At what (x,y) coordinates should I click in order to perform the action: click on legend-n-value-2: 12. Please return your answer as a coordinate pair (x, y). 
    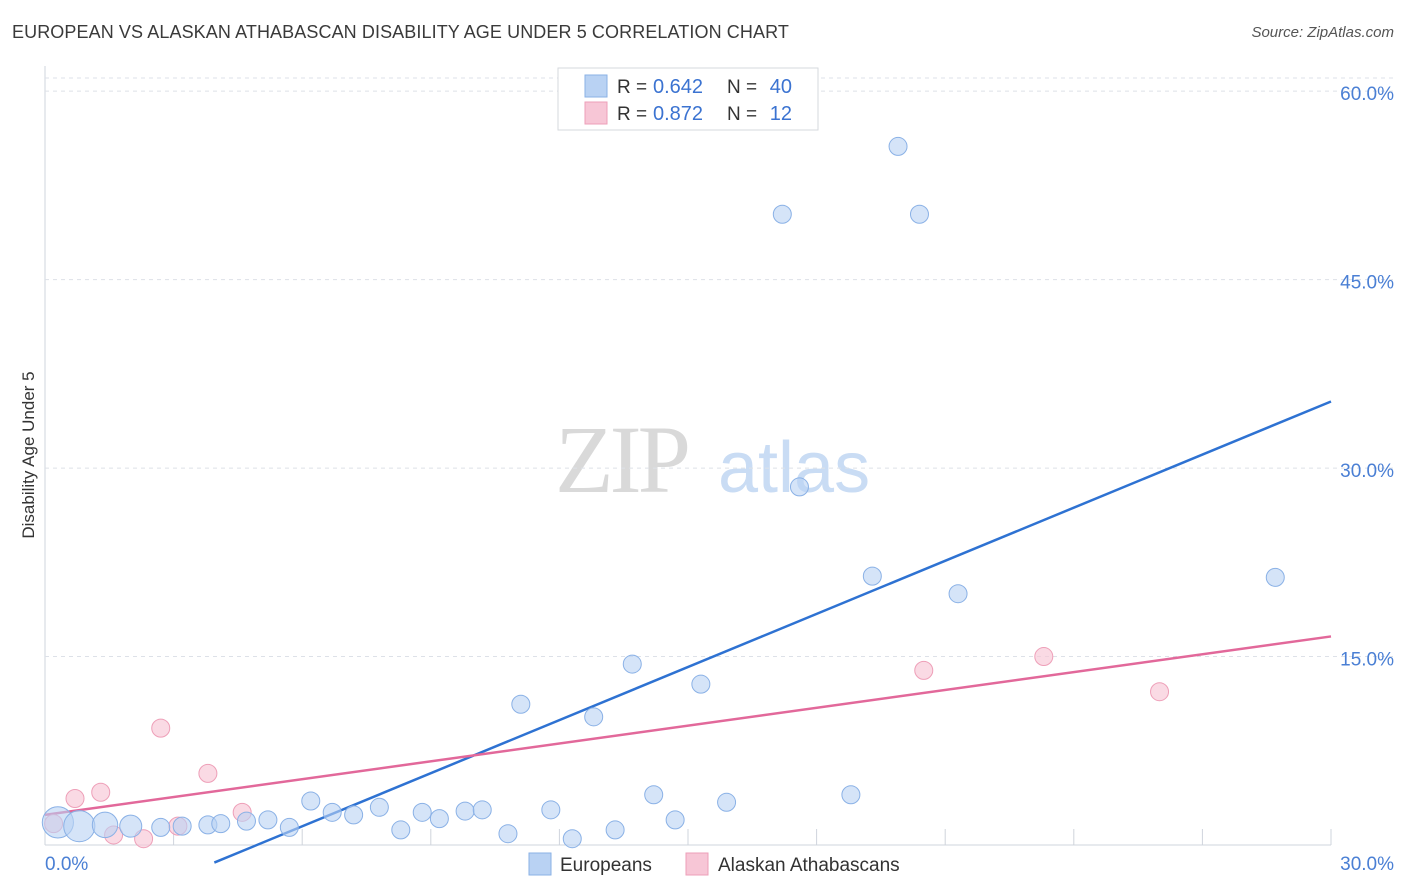
    Looking at the image, I should click on (781, 114).